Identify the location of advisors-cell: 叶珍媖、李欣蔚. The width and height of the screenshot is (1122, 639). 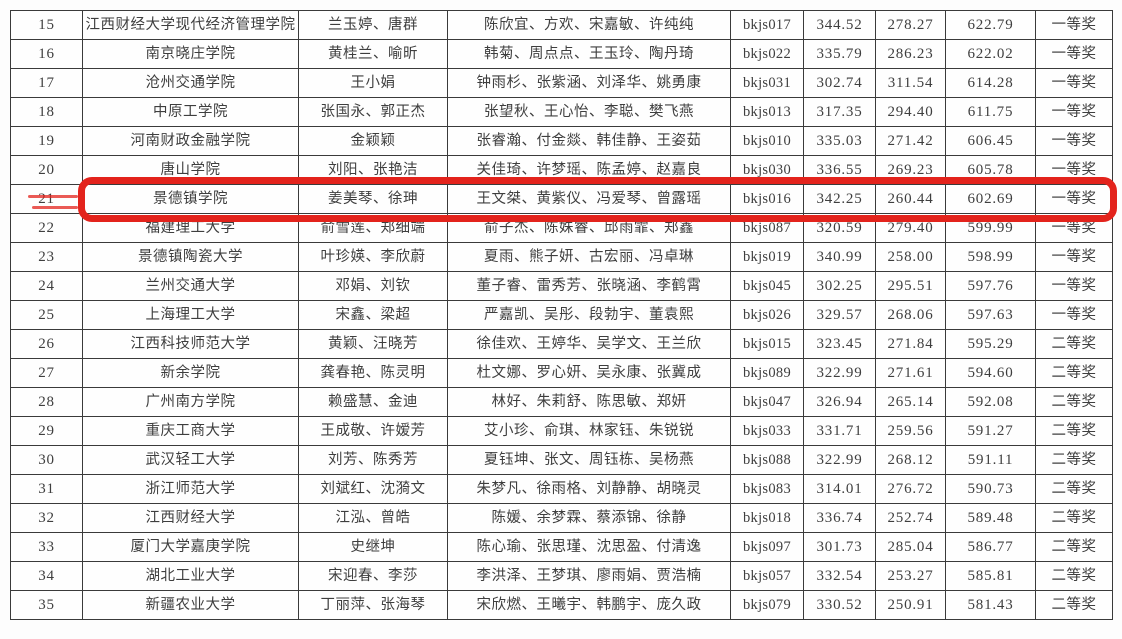
(373, 257).